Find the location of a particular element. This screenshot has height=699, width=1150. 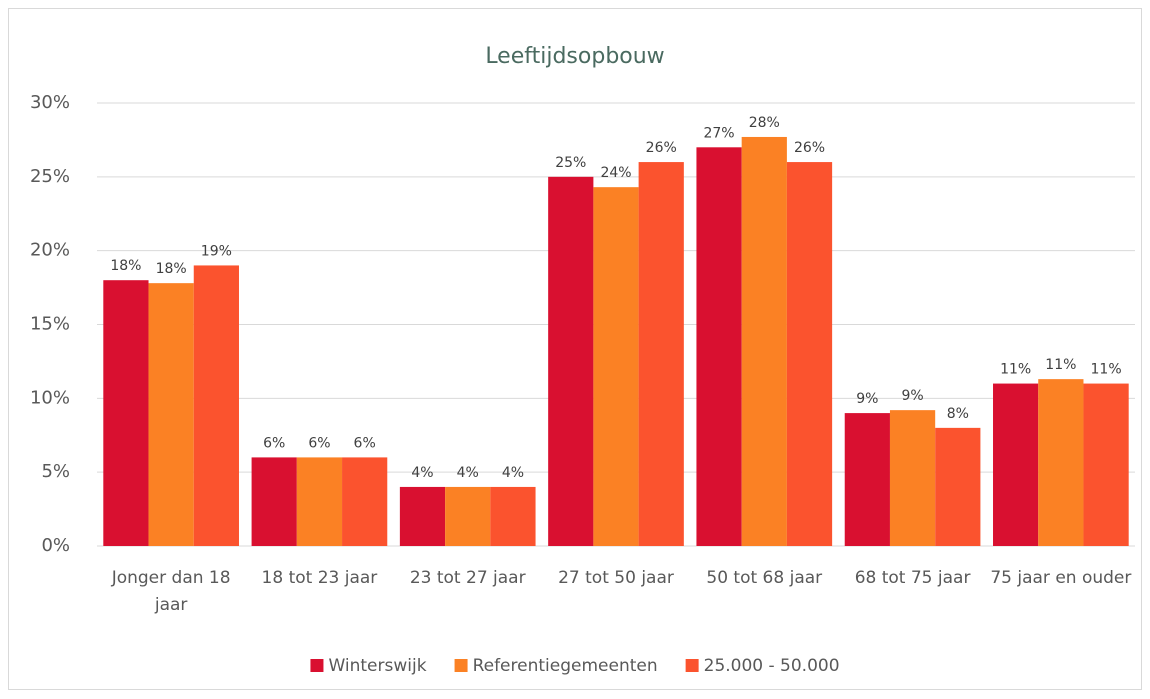

legend-label: Winterswijk is located at coordinates (377, 666).